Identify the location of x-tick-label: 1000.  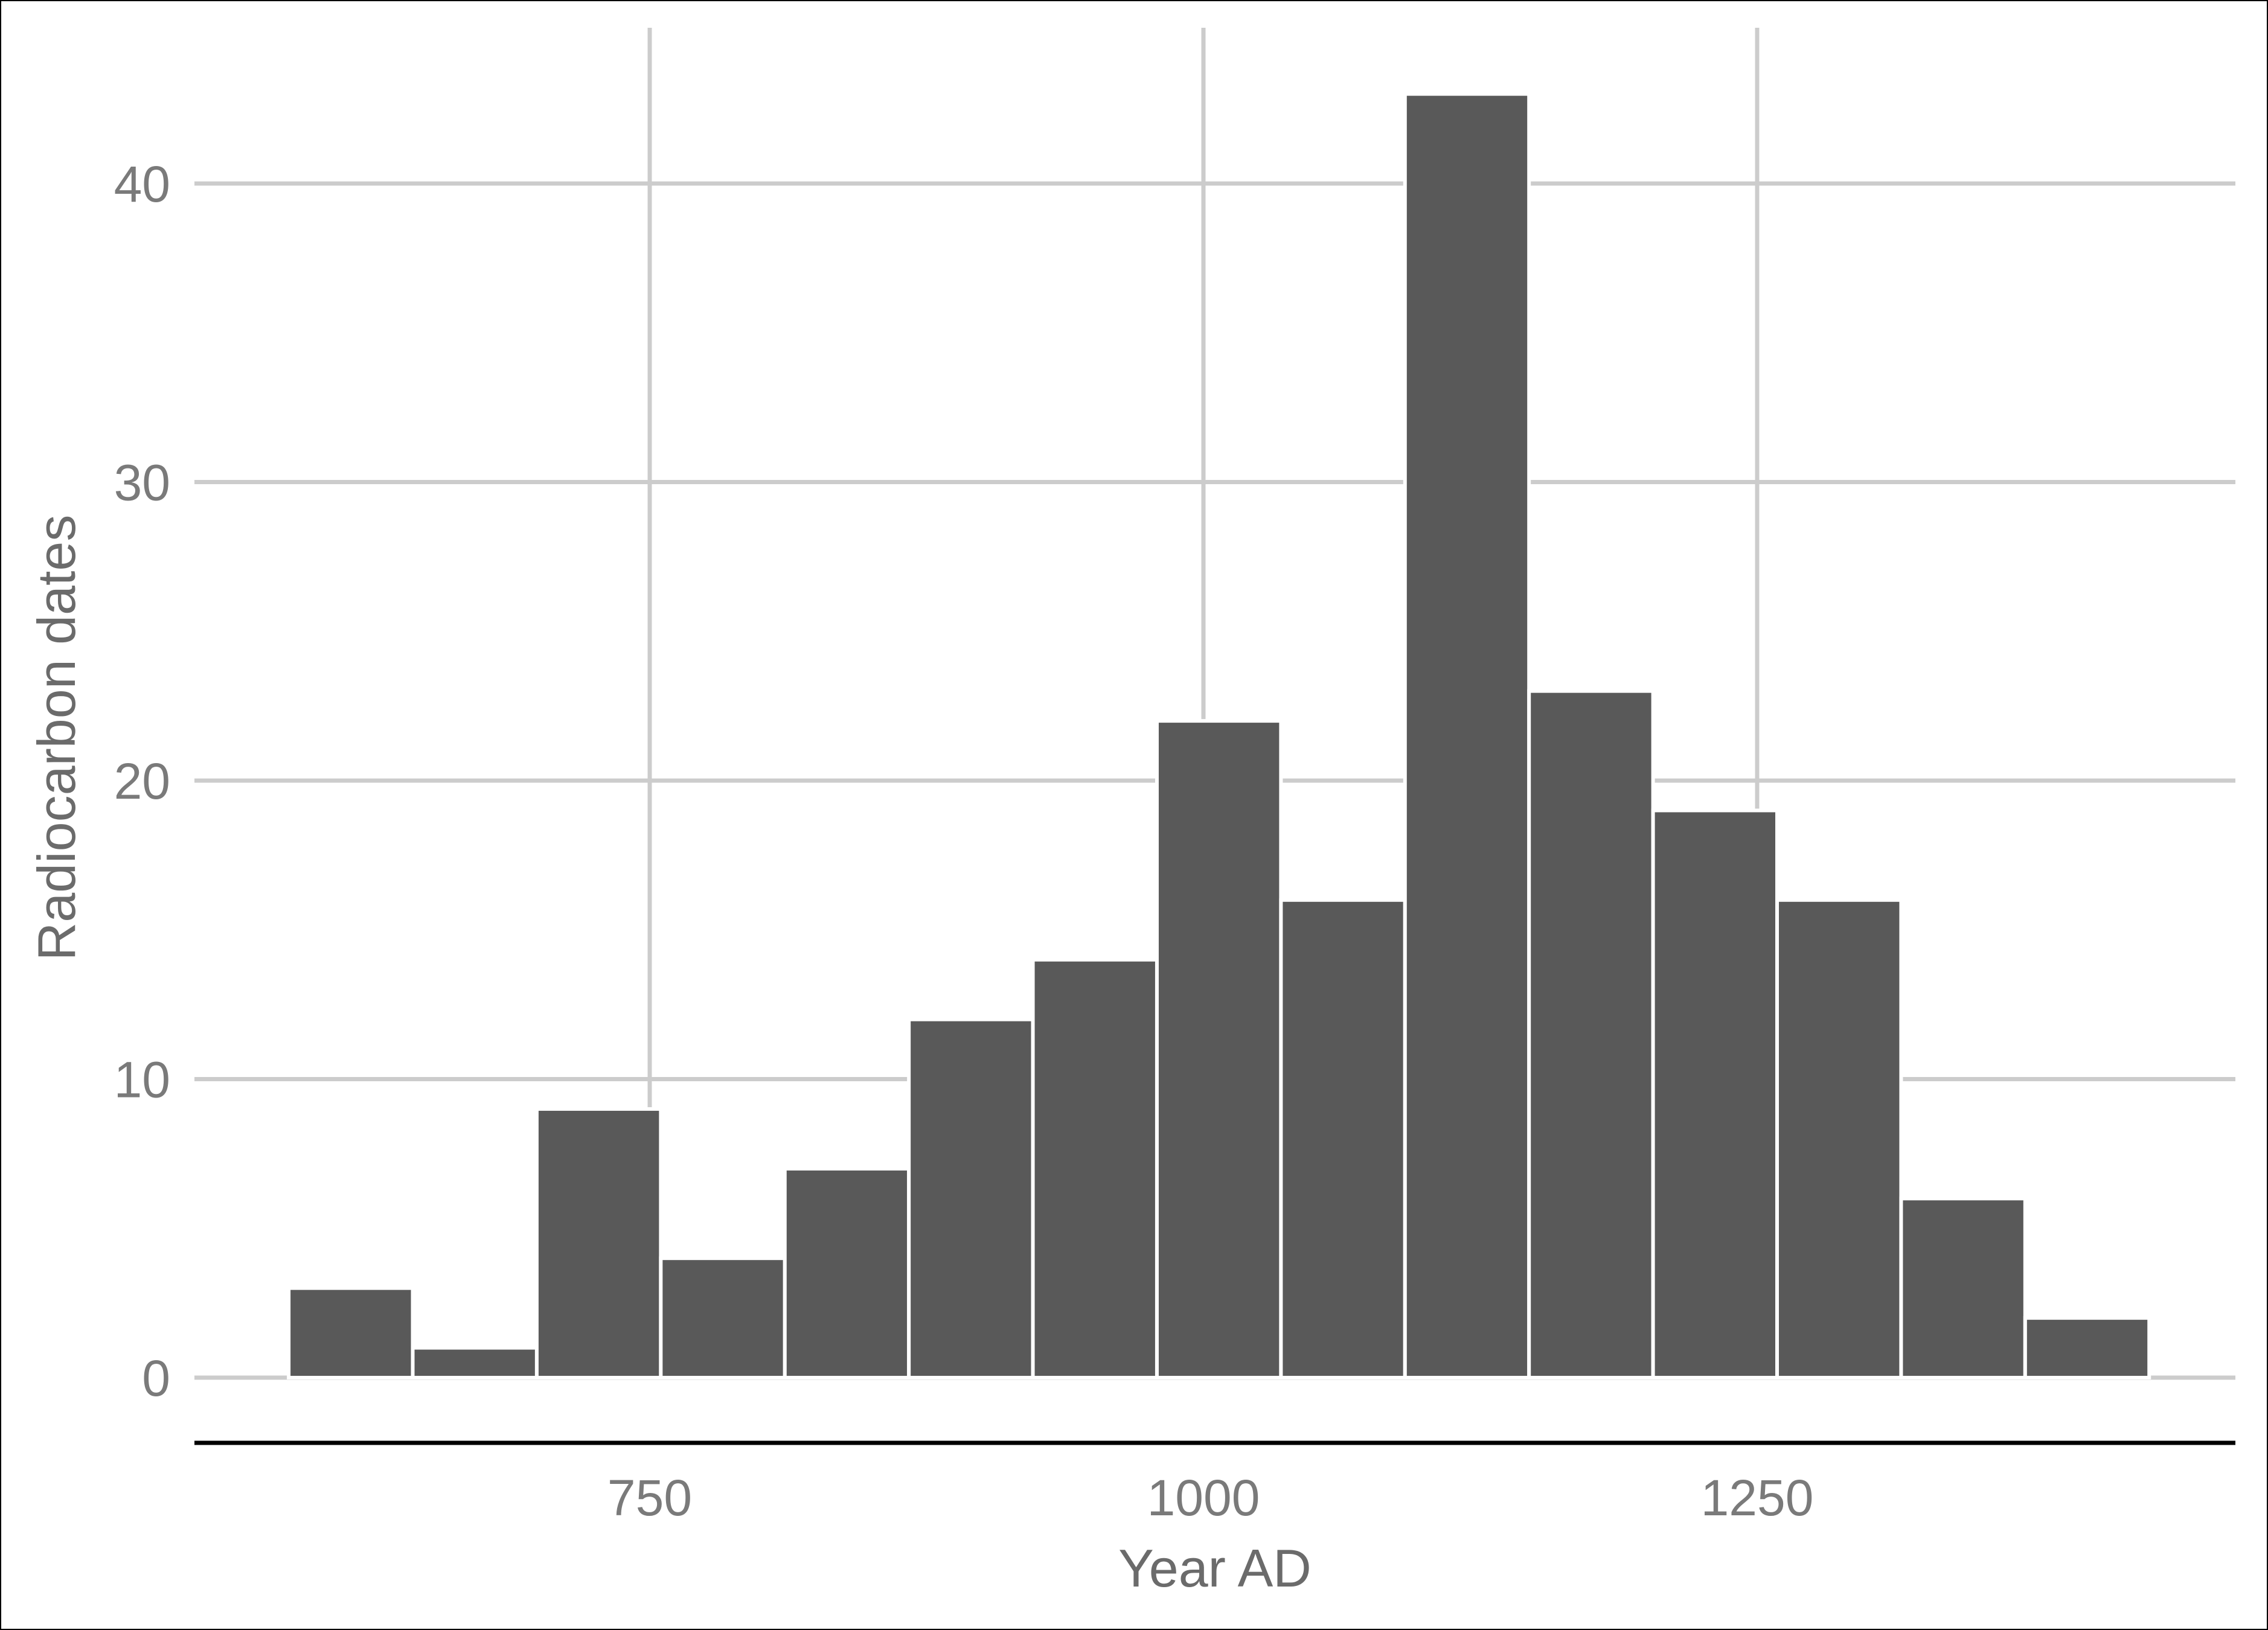
(1203, 1497).